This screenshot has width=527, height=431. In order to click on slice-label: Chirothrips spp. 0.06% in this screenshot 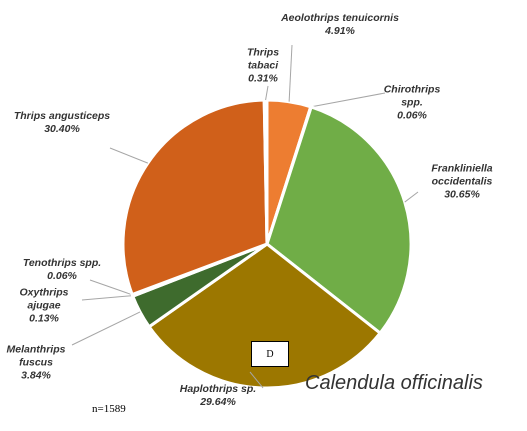, I will do `click(412, 103)`.